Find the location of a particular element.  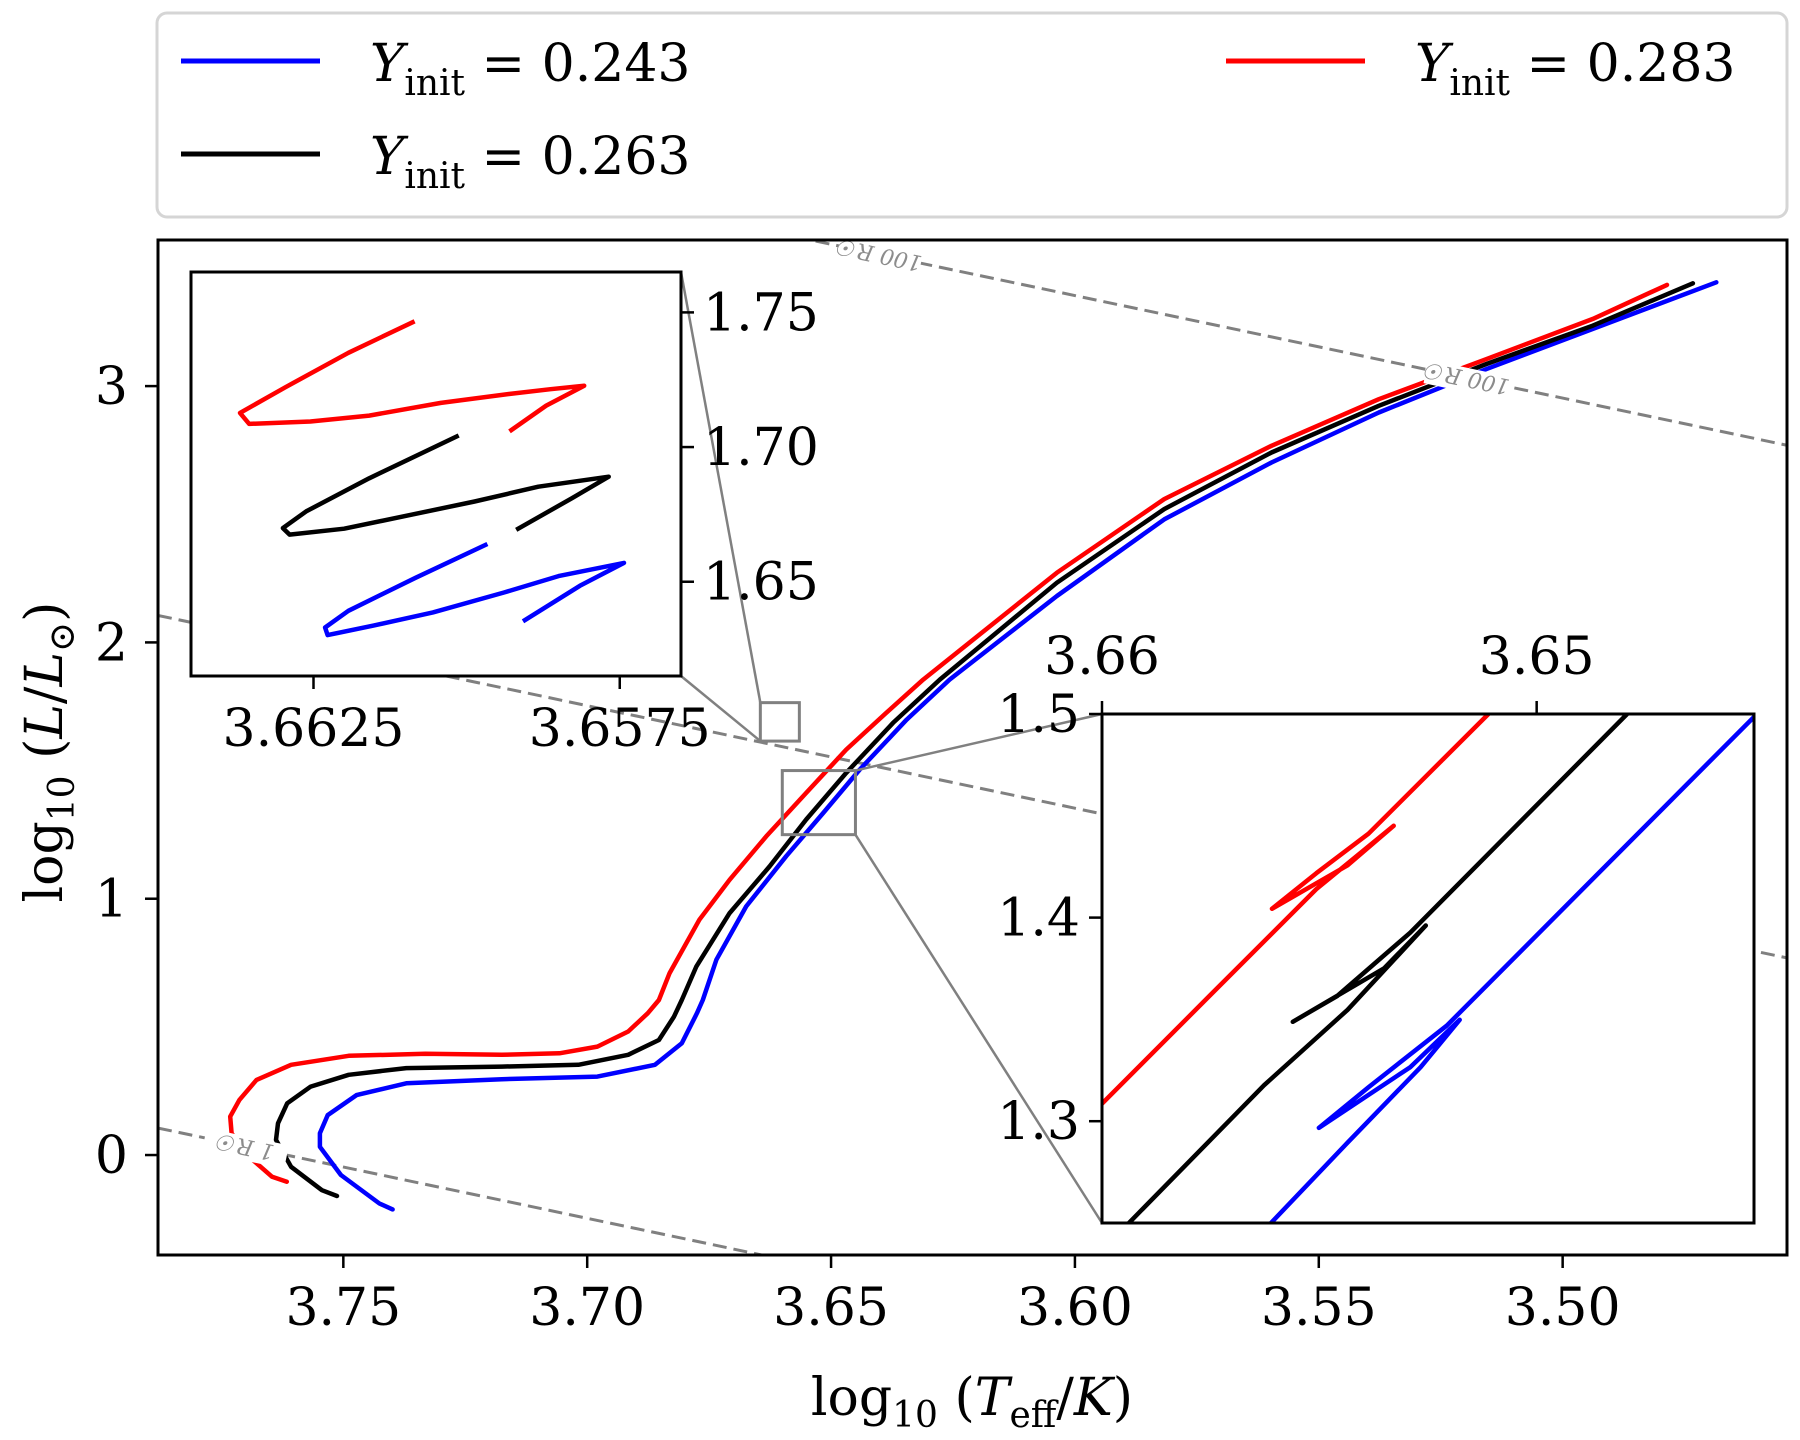

y-tick-label: 1 is located at coordinates (111, 900).